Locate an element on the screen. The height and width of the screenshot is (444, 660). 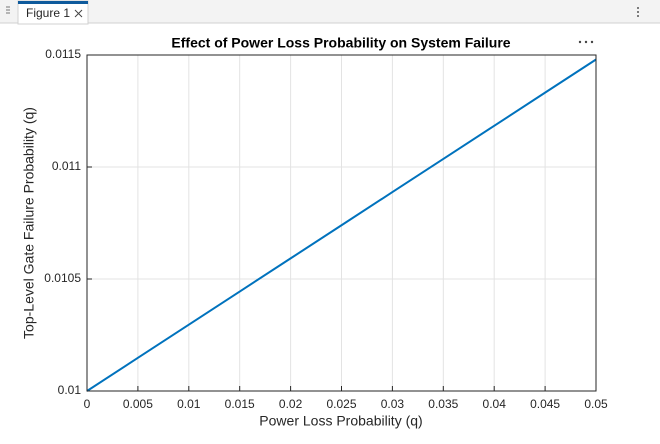
x-tick-label: 0.03 is located at coordinates (393, 404).